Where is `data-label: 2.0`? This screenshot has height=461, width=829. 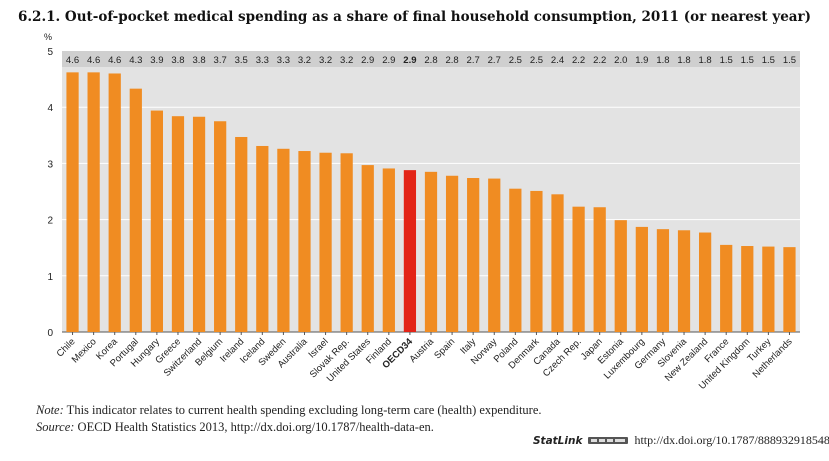 data-label: 2.0 is located at coordinates (620, 60).